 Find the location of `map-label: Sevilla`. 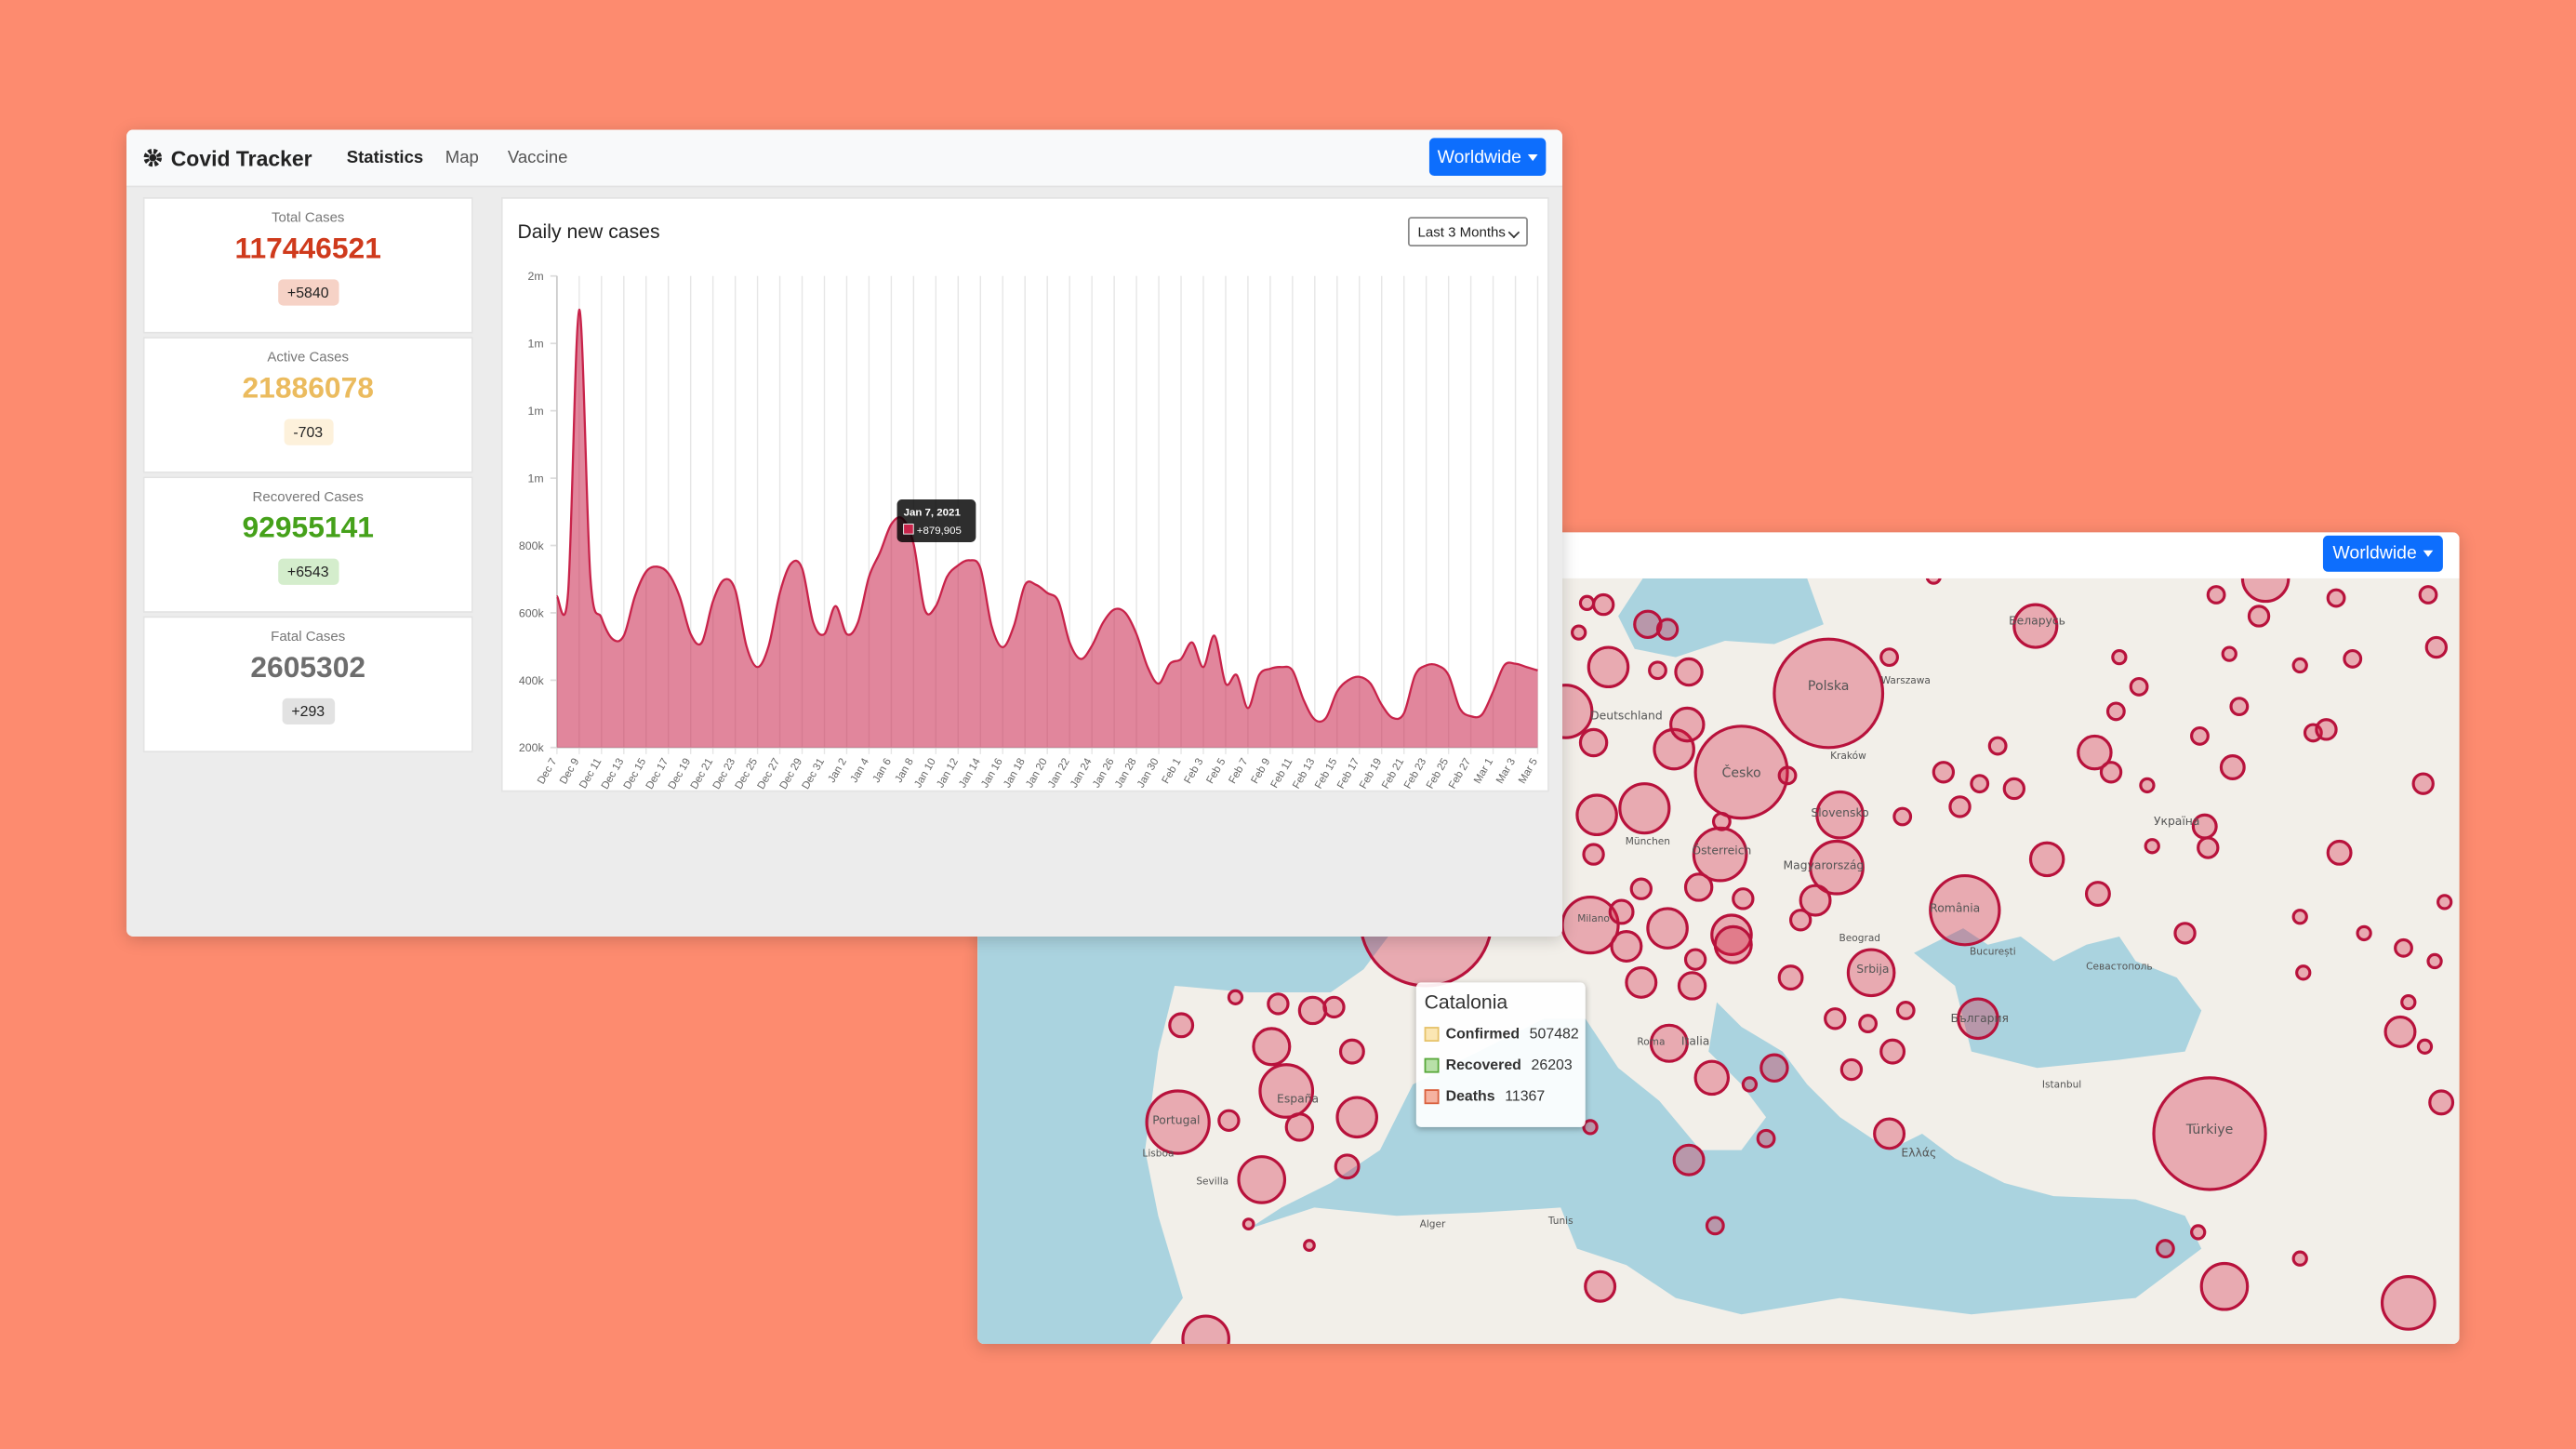

map-label: Sevilla is located at coordinates (1212, 1182).